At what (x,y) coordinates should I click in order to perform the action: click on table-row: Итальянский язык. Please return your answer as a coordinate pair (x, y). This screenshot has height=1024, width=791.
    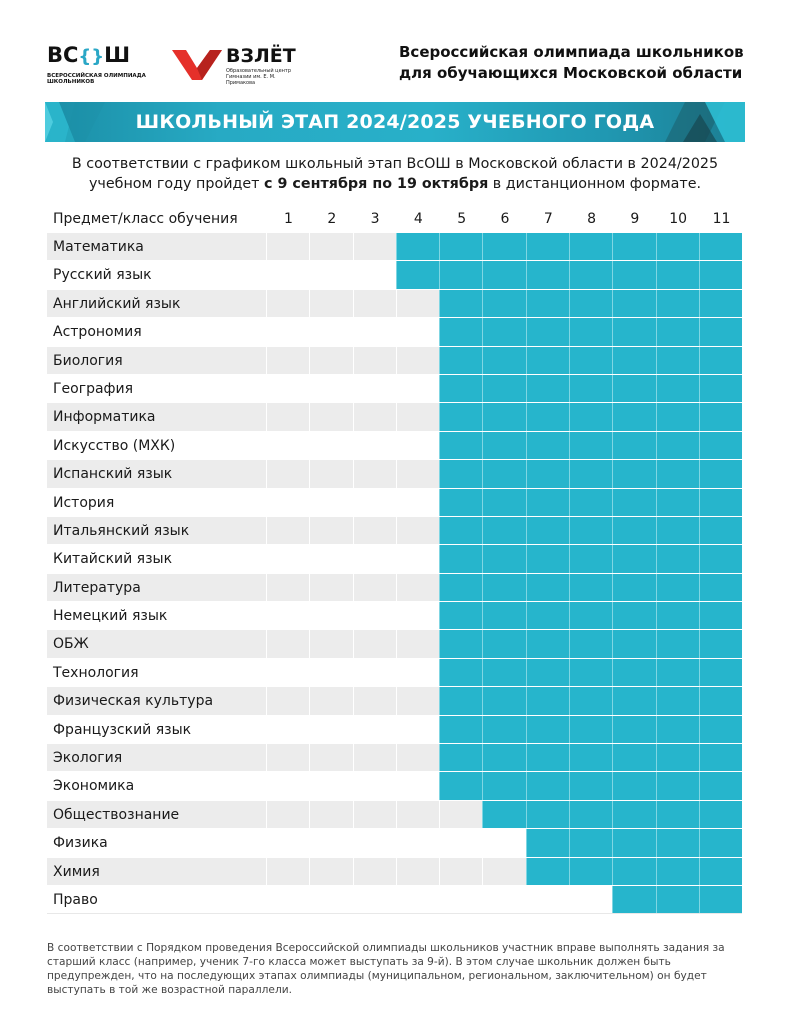
    Looking at the image, I should click on (395, 531).